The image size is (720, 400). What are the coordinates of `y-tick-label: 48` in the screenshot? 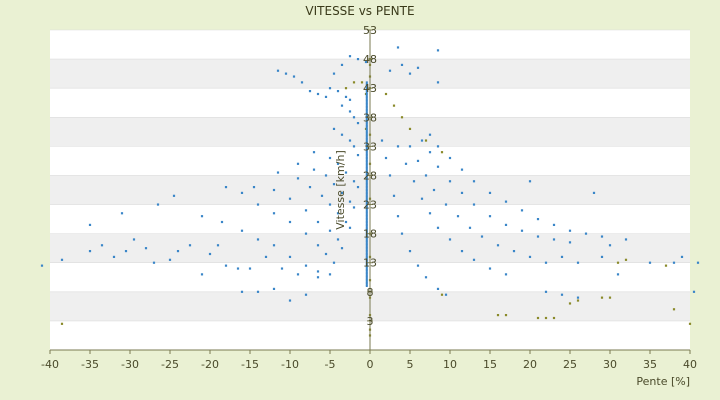 It's located at (370, 59).